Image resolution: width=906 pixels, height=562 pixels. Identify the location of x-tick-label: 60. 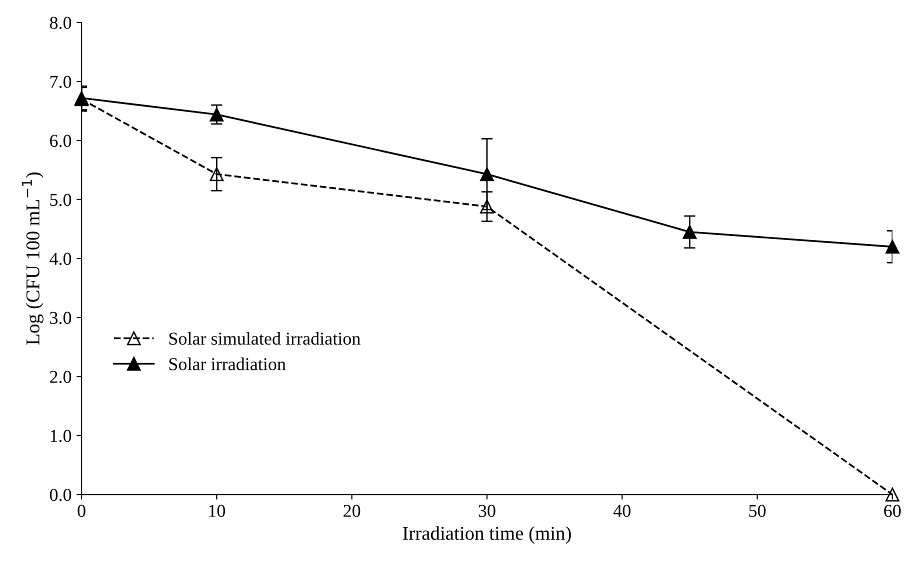
(892, 510).